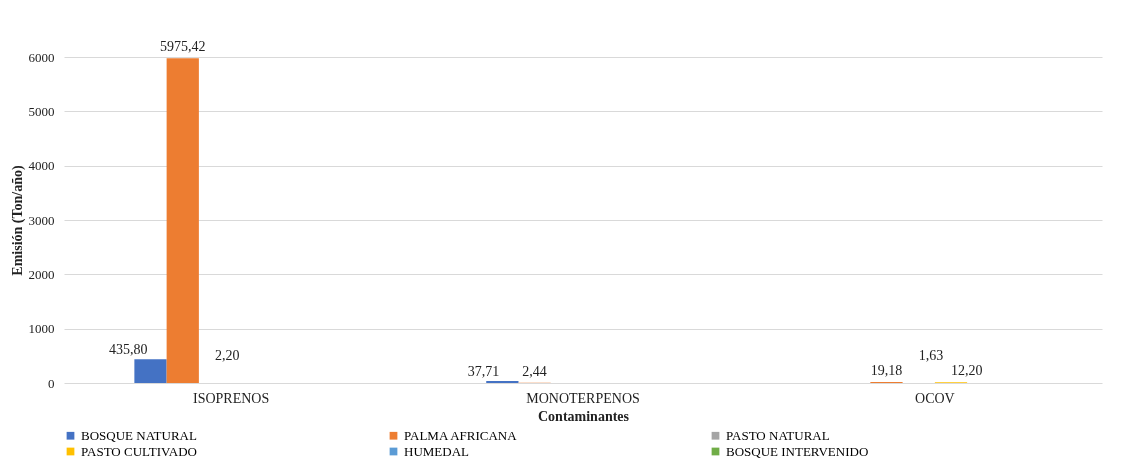 The image size is (1132, 465). What do you see at coordinates (437, 451) in the screenshot?
I see `legend-label: HUMEDAL` at bounding box center [437, 451].